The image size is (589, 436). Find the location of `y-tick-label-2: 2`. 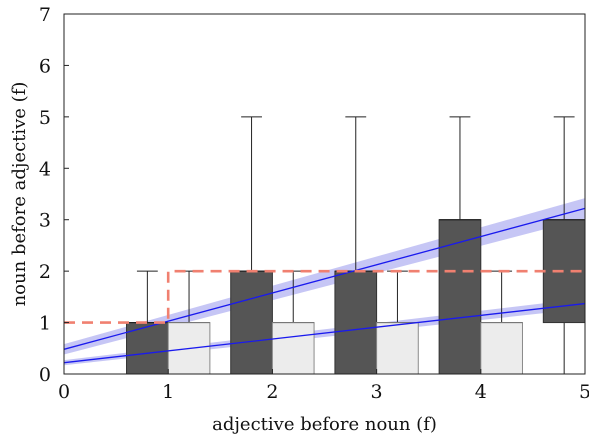

y-tick-label-2: 2 is located at coordinates (45, 272).